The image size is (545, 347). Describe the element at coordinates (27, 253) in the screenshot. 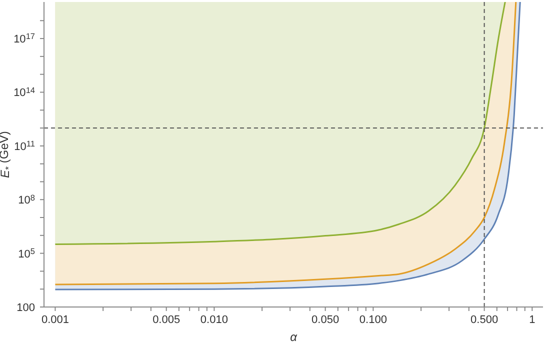

I see `y-tick-label: 10$^{5}$` at that location.